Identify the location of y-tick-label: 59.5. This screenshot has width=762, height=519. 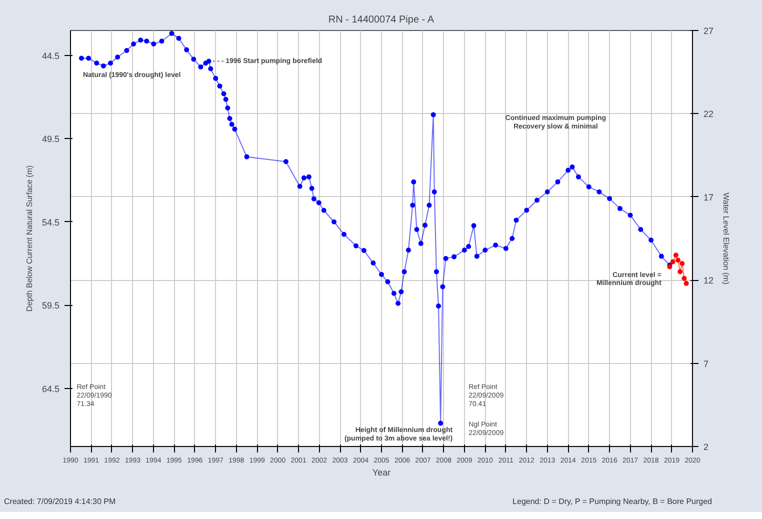
(51, 305).